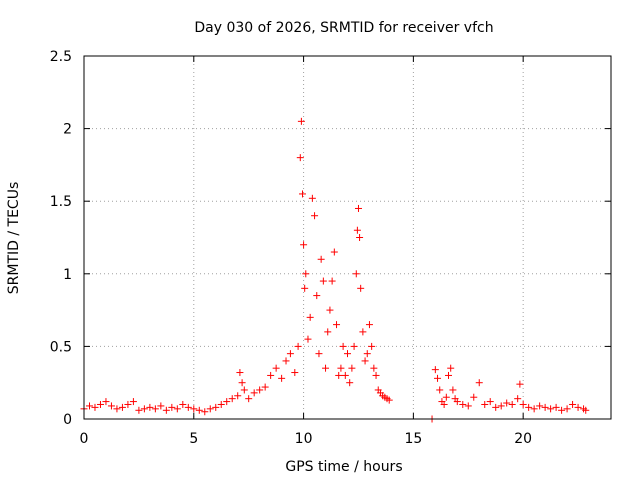 The width and height of the screenshot is (640, 480). What do you see at coordinates (14, 238) in the screenshot?
I see `y-axis-label: SRMTID / TECUs` at bounding box center [14, 238].